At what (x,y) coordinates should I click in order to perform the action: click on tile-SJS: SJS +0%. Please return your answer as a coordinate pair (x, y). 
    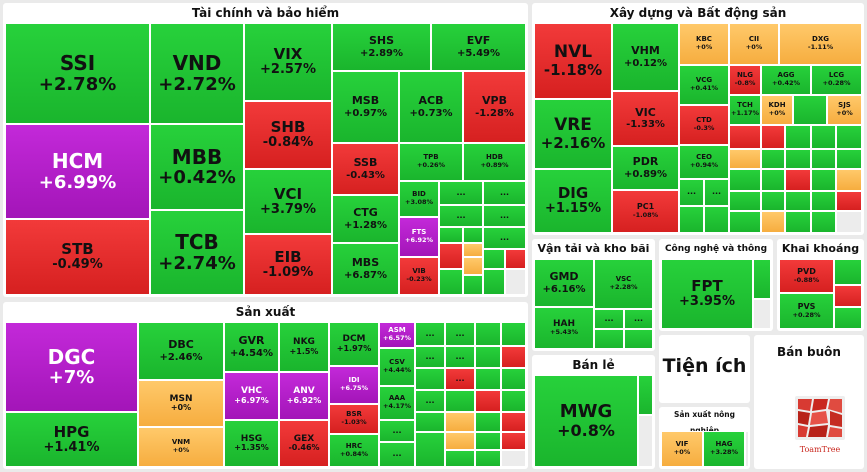
    Looking at the image, I should click on (844, 110).